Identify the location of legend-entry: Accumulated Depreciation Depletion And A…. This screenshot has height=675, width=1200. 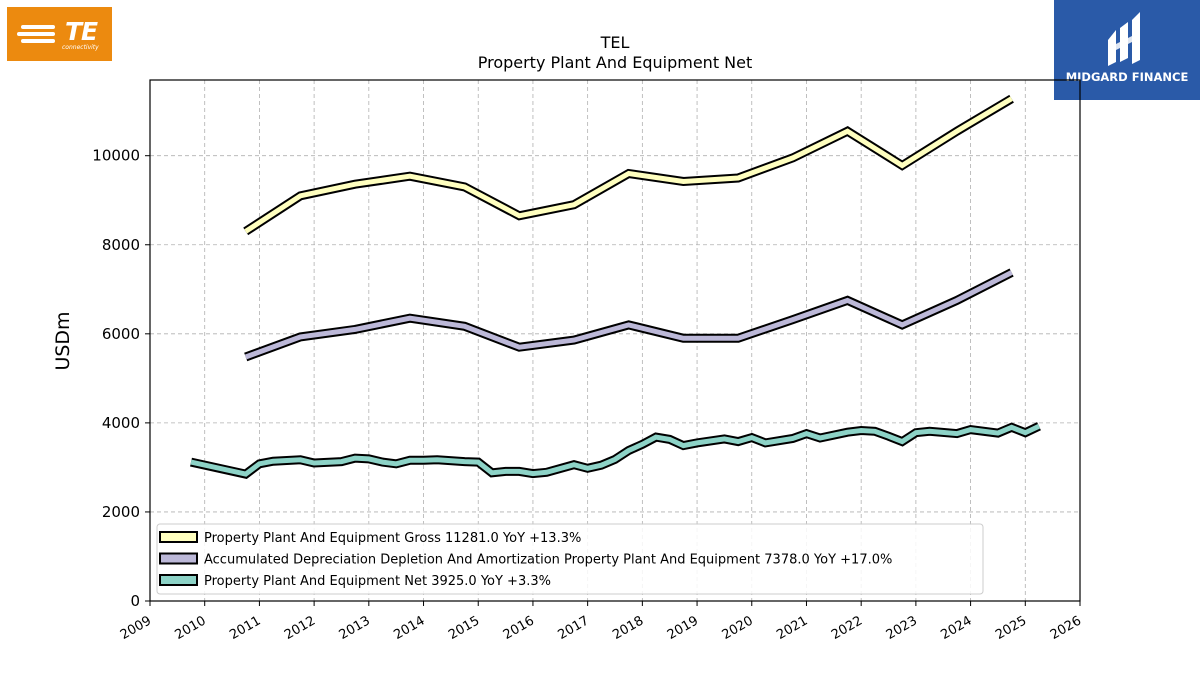
(548, 560).